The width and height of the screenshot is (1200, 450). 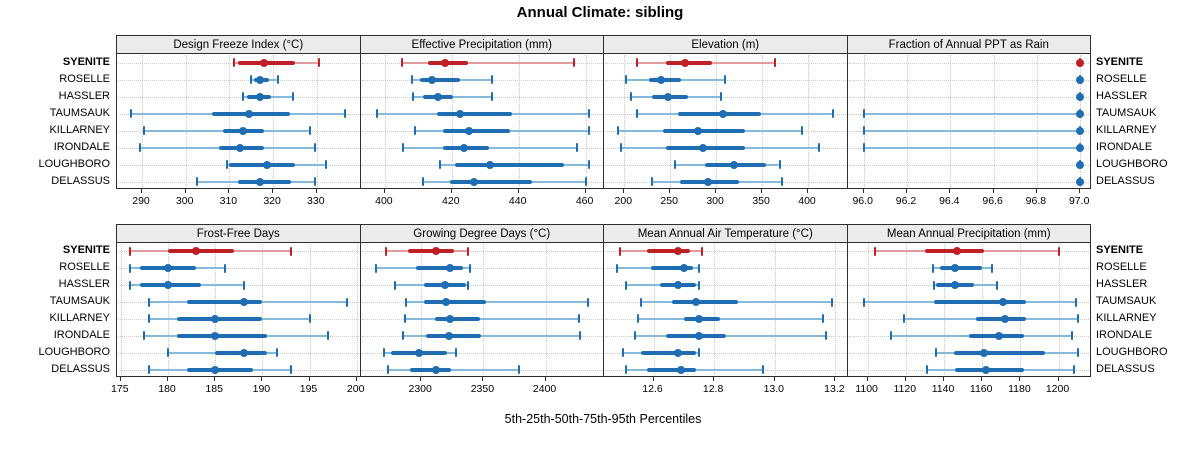 What do you see at coordinates (834, 389) in the screenshot?
I see `axis-tick-label: 13.2` at bounding box center [834, 389].